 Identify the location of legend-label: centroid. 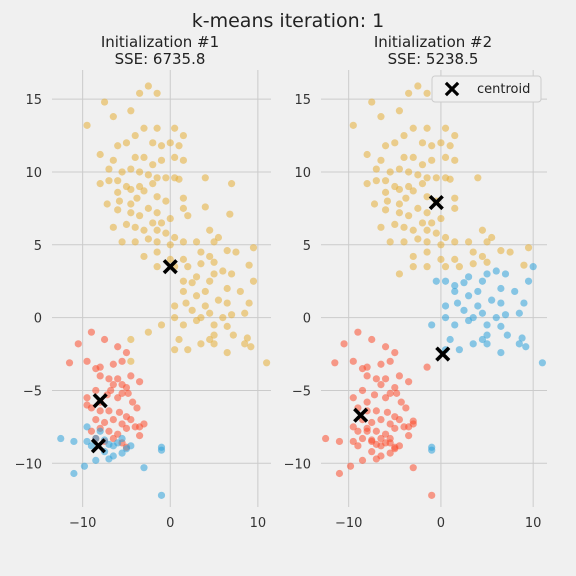
(503, 89).